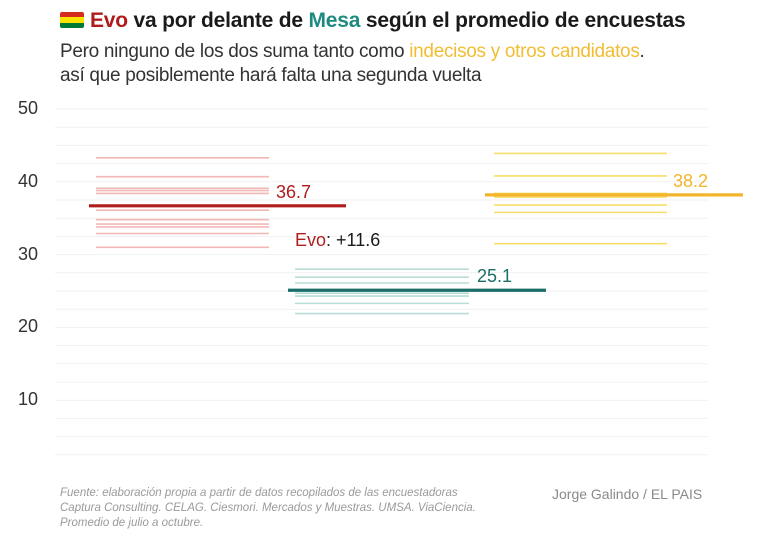 This screenshot has height=539, width=768. Describe the element at coordinates (294, 191) in the screenshot. I see `evo-average-label: 36.7` at that location.